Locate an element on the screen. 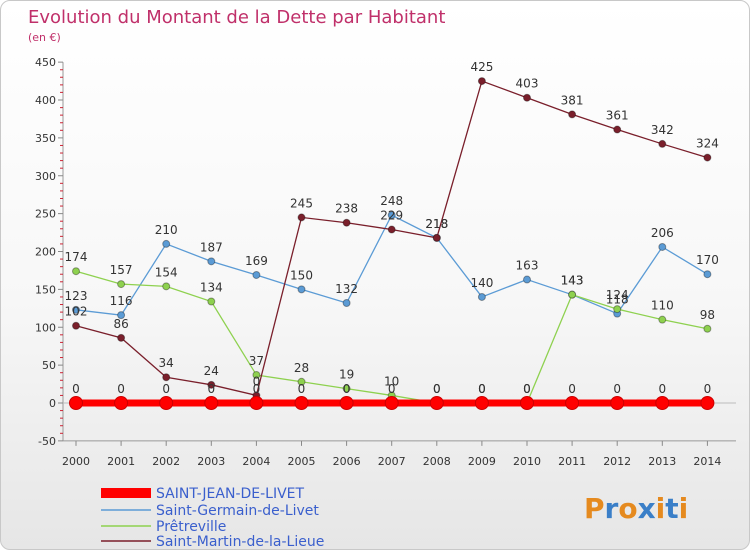 The height and width of the screenshot is (550, 750). series-0: 0 0 0 0 0 0 0 0 0 0 0 0 0 0 0 is located at coordinates (392, 396).